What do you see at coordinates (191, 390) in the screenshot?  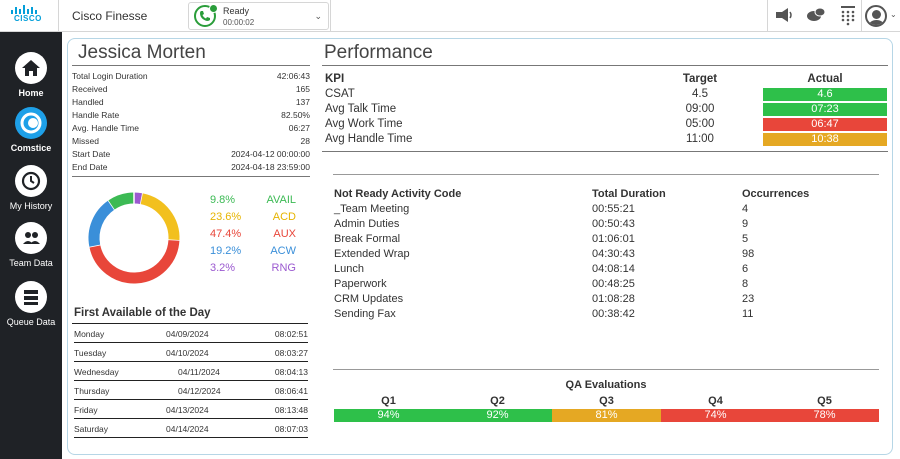 I see `table-row: Thursday 04/12/2024 08:06:41` at bounding box center [191, 390].